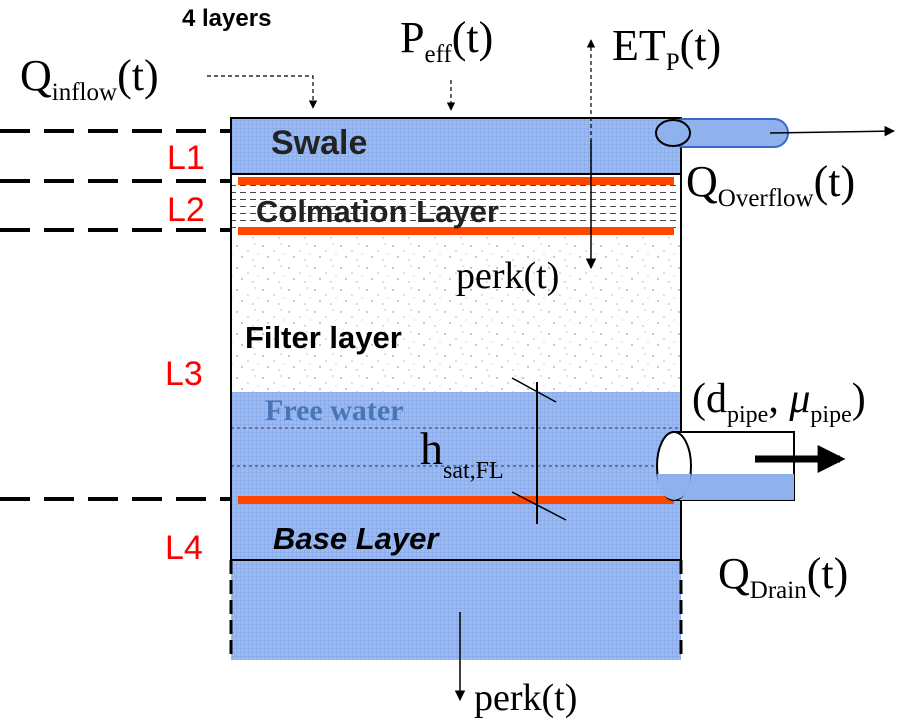  What do you see at coordinates (770, 184) in the screenshot?
I see `label-q-overflow: QOverflow(t)` at bounding box center [770, 184].